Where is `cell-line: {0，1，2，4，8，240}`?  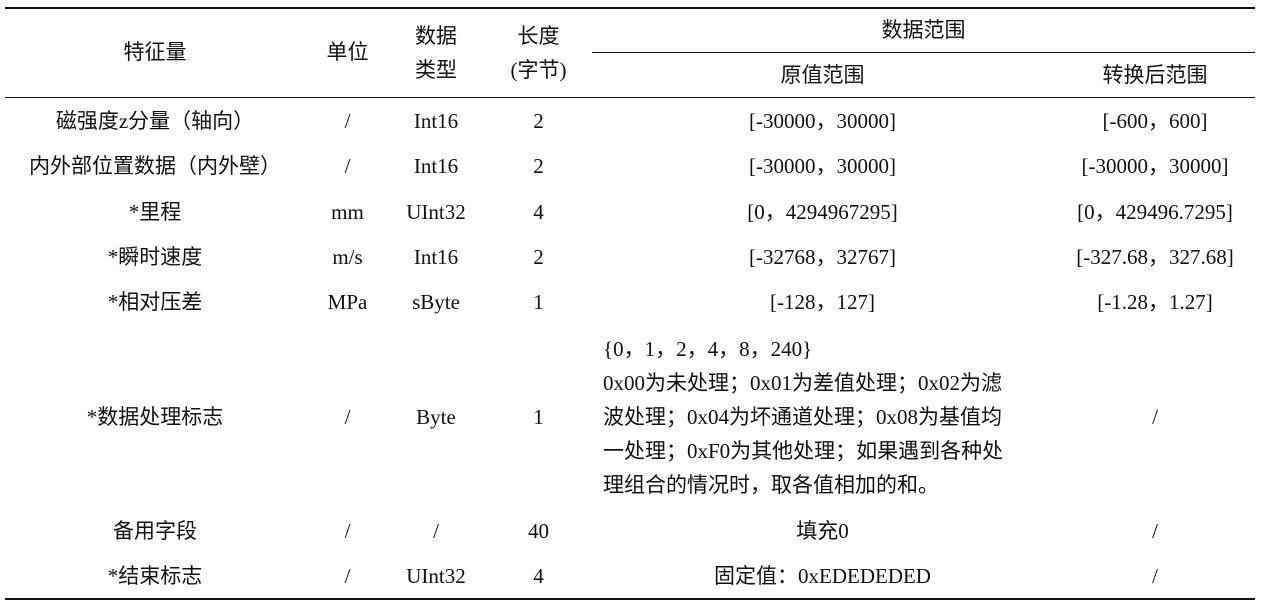 cell-line: {0，1，2，4，8，240} is located at coordinates (708, 349).